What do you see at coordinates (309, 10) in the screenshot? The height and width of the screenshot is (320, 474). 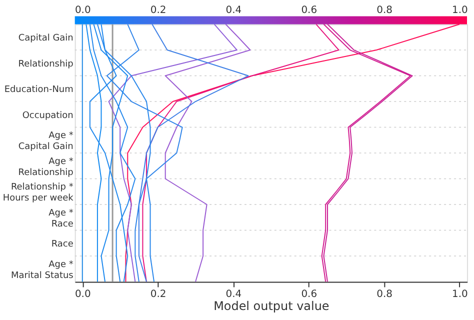 I see `x-tick-label: 0.6` at bounding box center [309, 10].